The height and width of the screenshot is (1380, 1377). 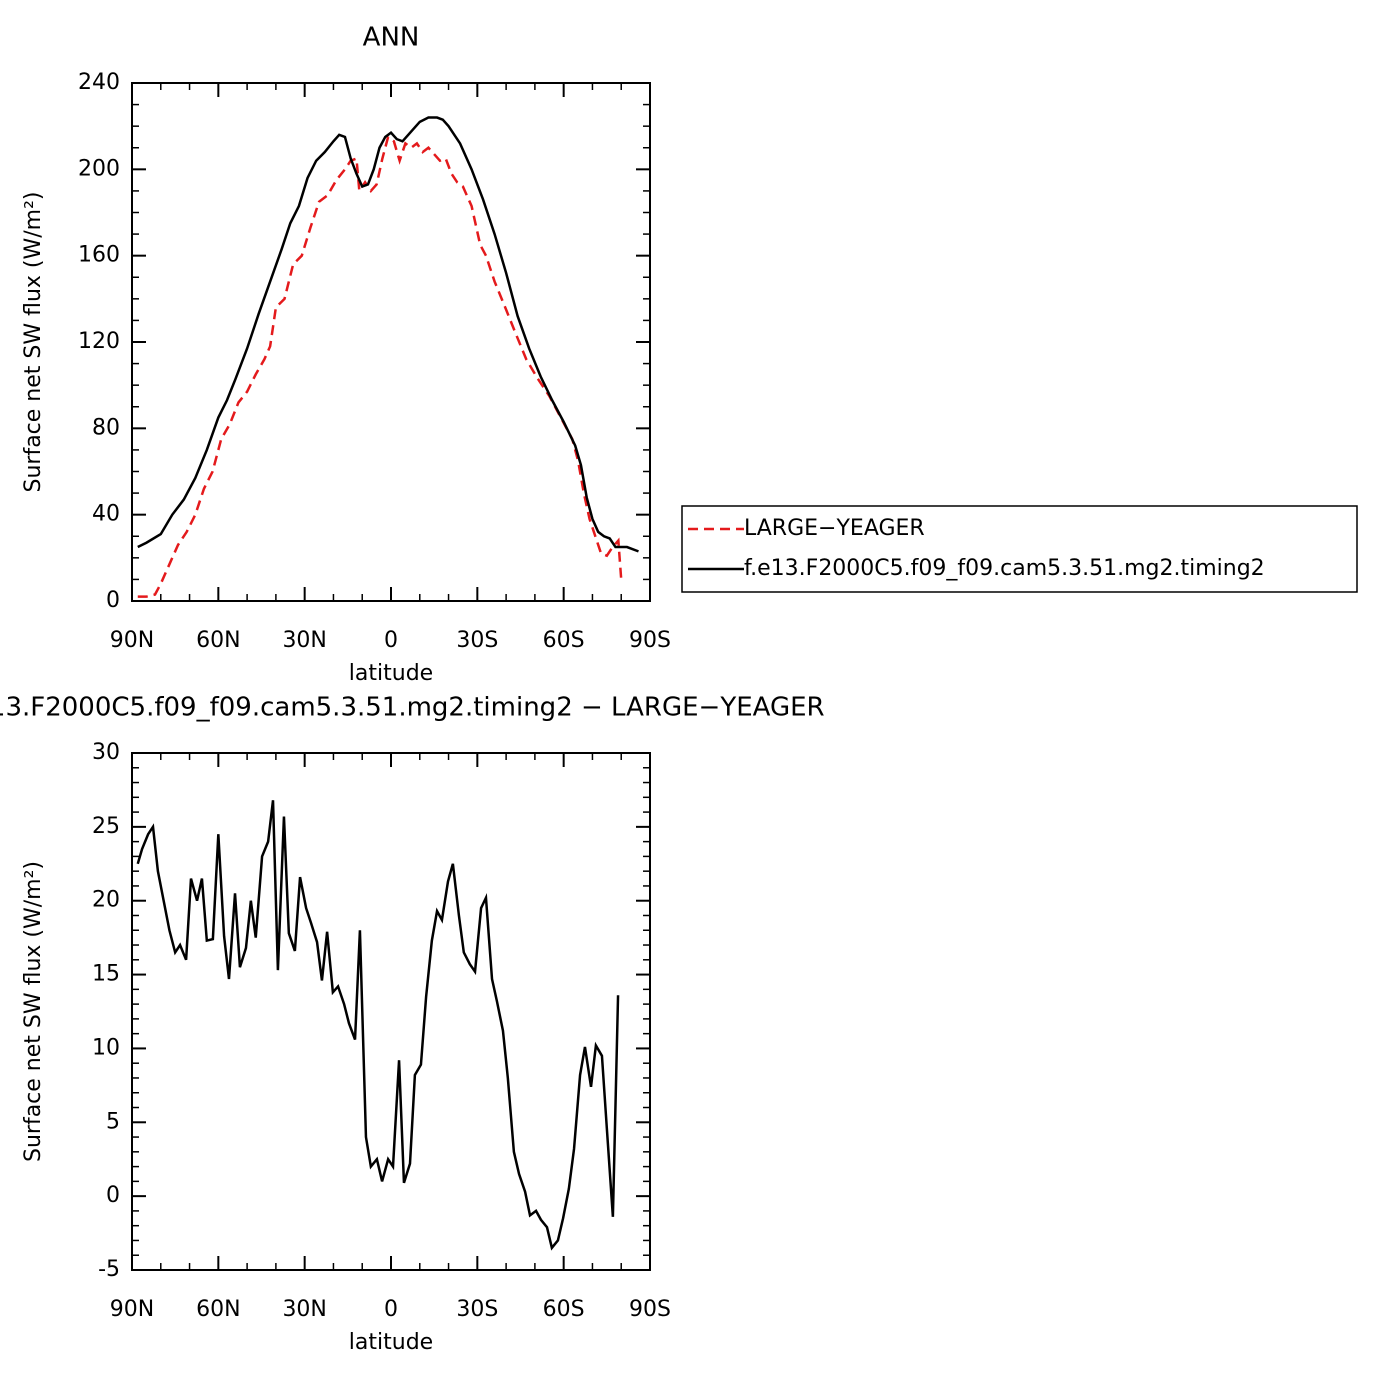 I want to click on y-tick-label: 240, so click(x=99, y=82).